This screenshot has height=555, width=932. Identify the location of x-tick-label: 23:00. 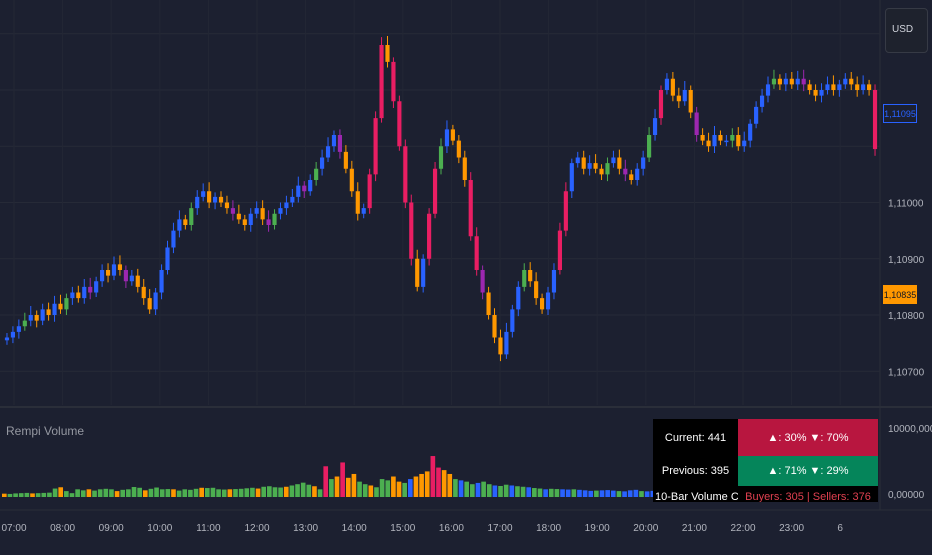
(791, 528).